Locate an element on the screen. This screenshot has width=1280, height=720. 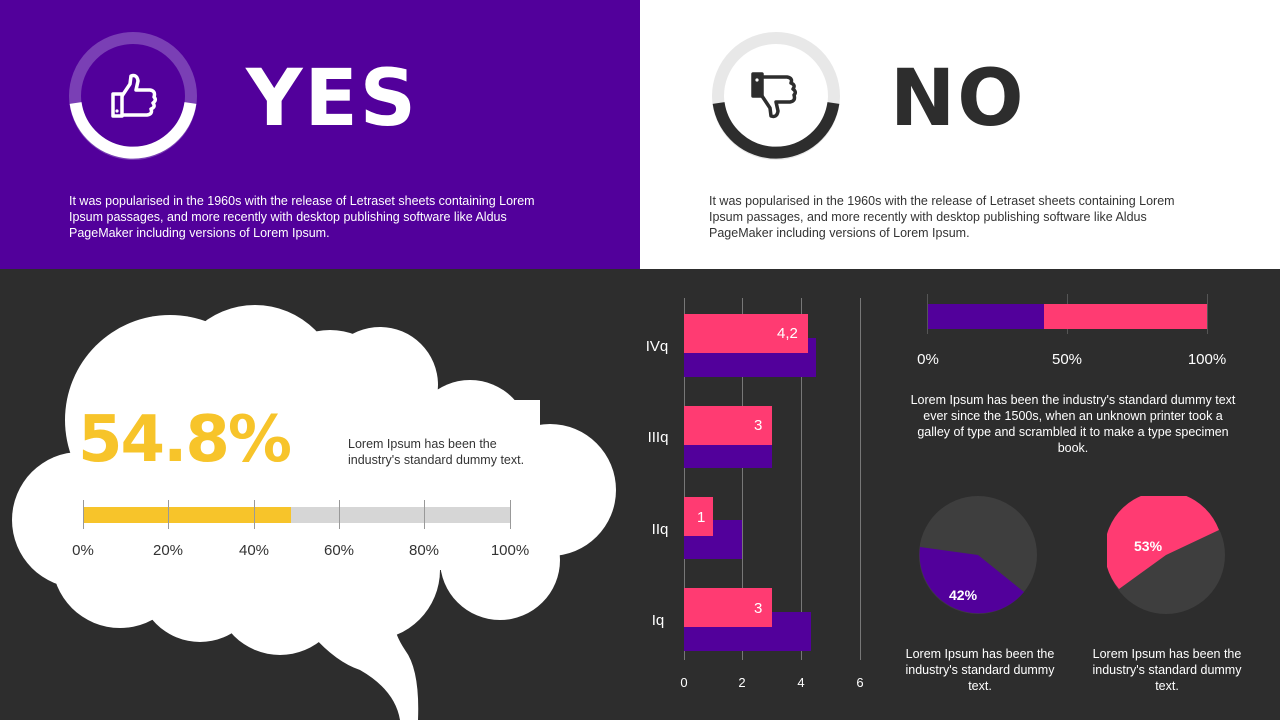
thumbs-down-icon is located at coordinates (774, 95).